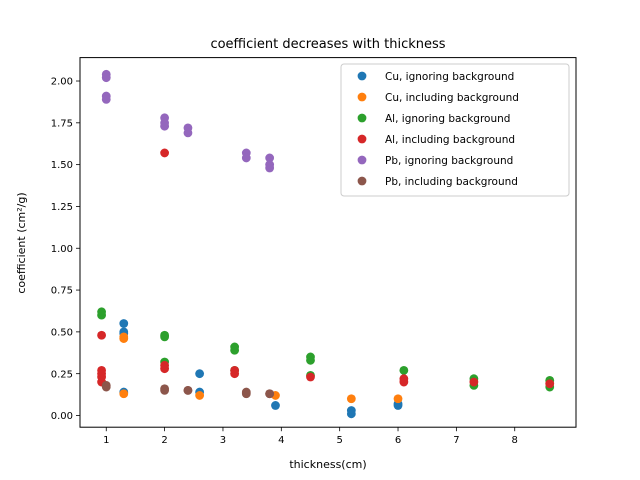 The image size is (640, 480). I want to click on x-tick-label: 4, so click(281, 440).